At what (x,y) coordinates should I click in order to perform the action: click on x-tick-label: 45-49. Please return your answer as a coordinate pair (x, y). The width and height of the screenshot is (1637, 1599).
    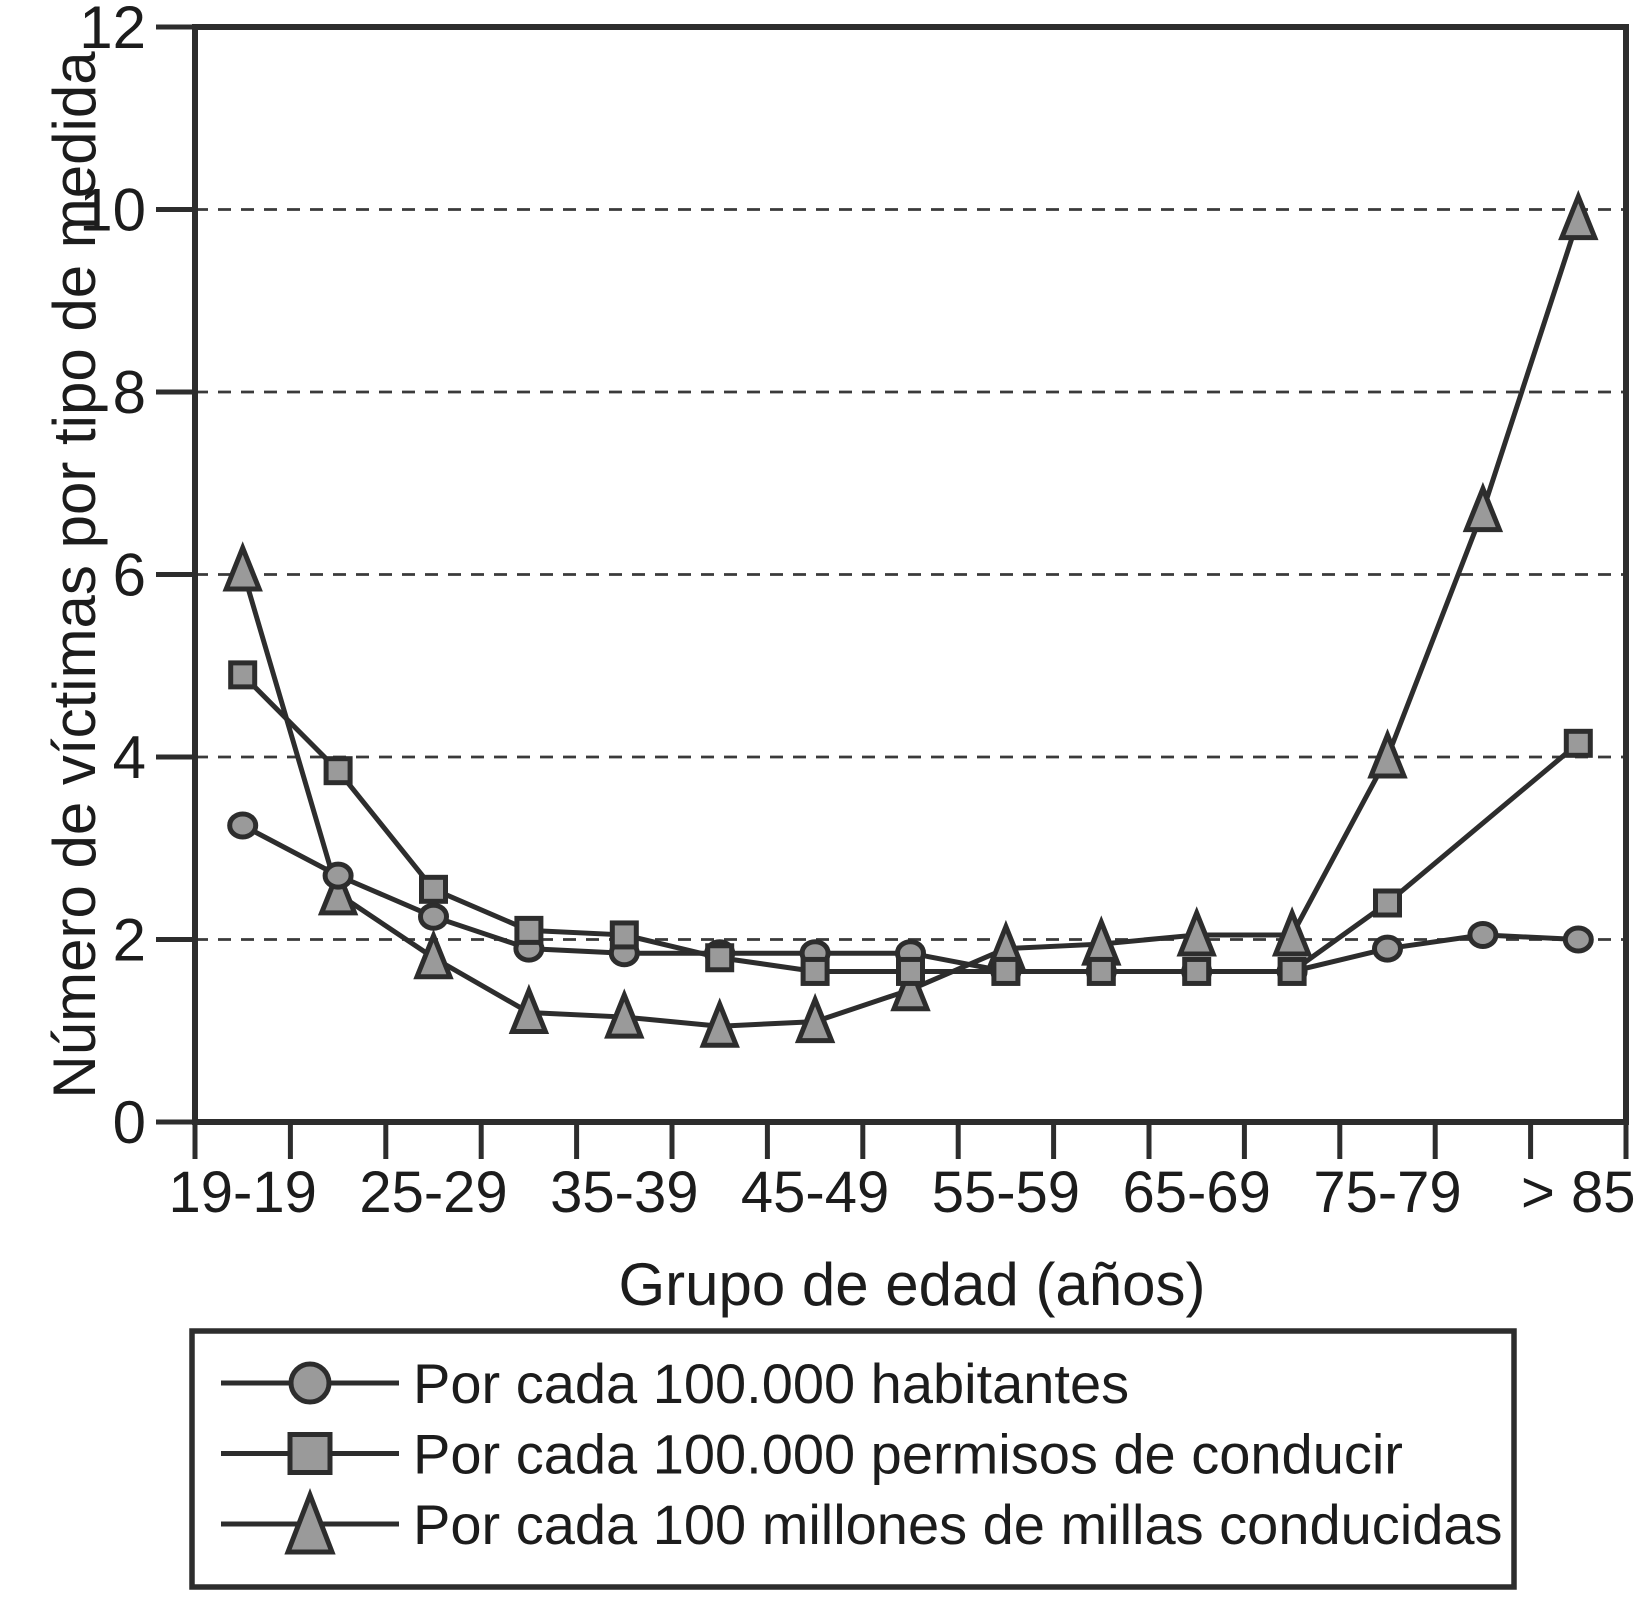
    Looking at the image, I should click on (815, 1192).